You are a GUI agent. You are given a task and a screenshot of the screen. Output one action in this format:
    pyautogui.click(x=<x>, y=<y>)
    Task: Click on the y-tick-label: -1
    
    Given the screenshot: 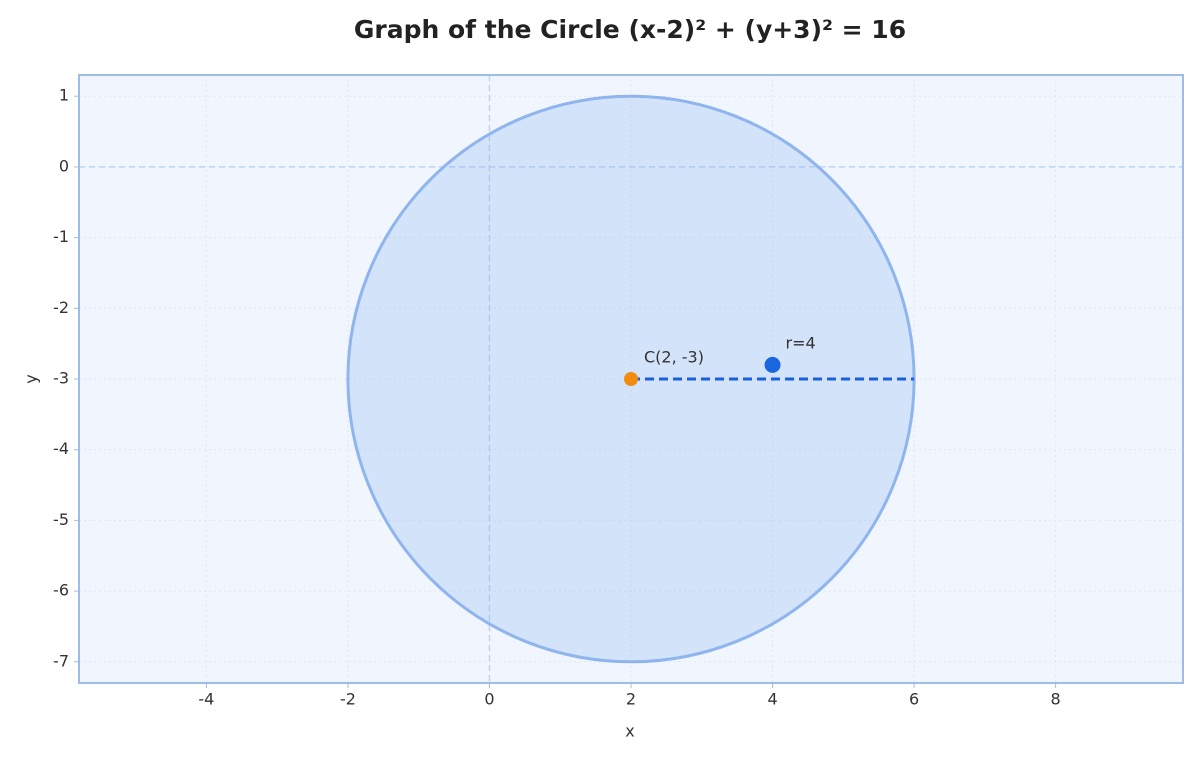 What is the action you would take?
    pyautogui.click(x=61, y=236)
    